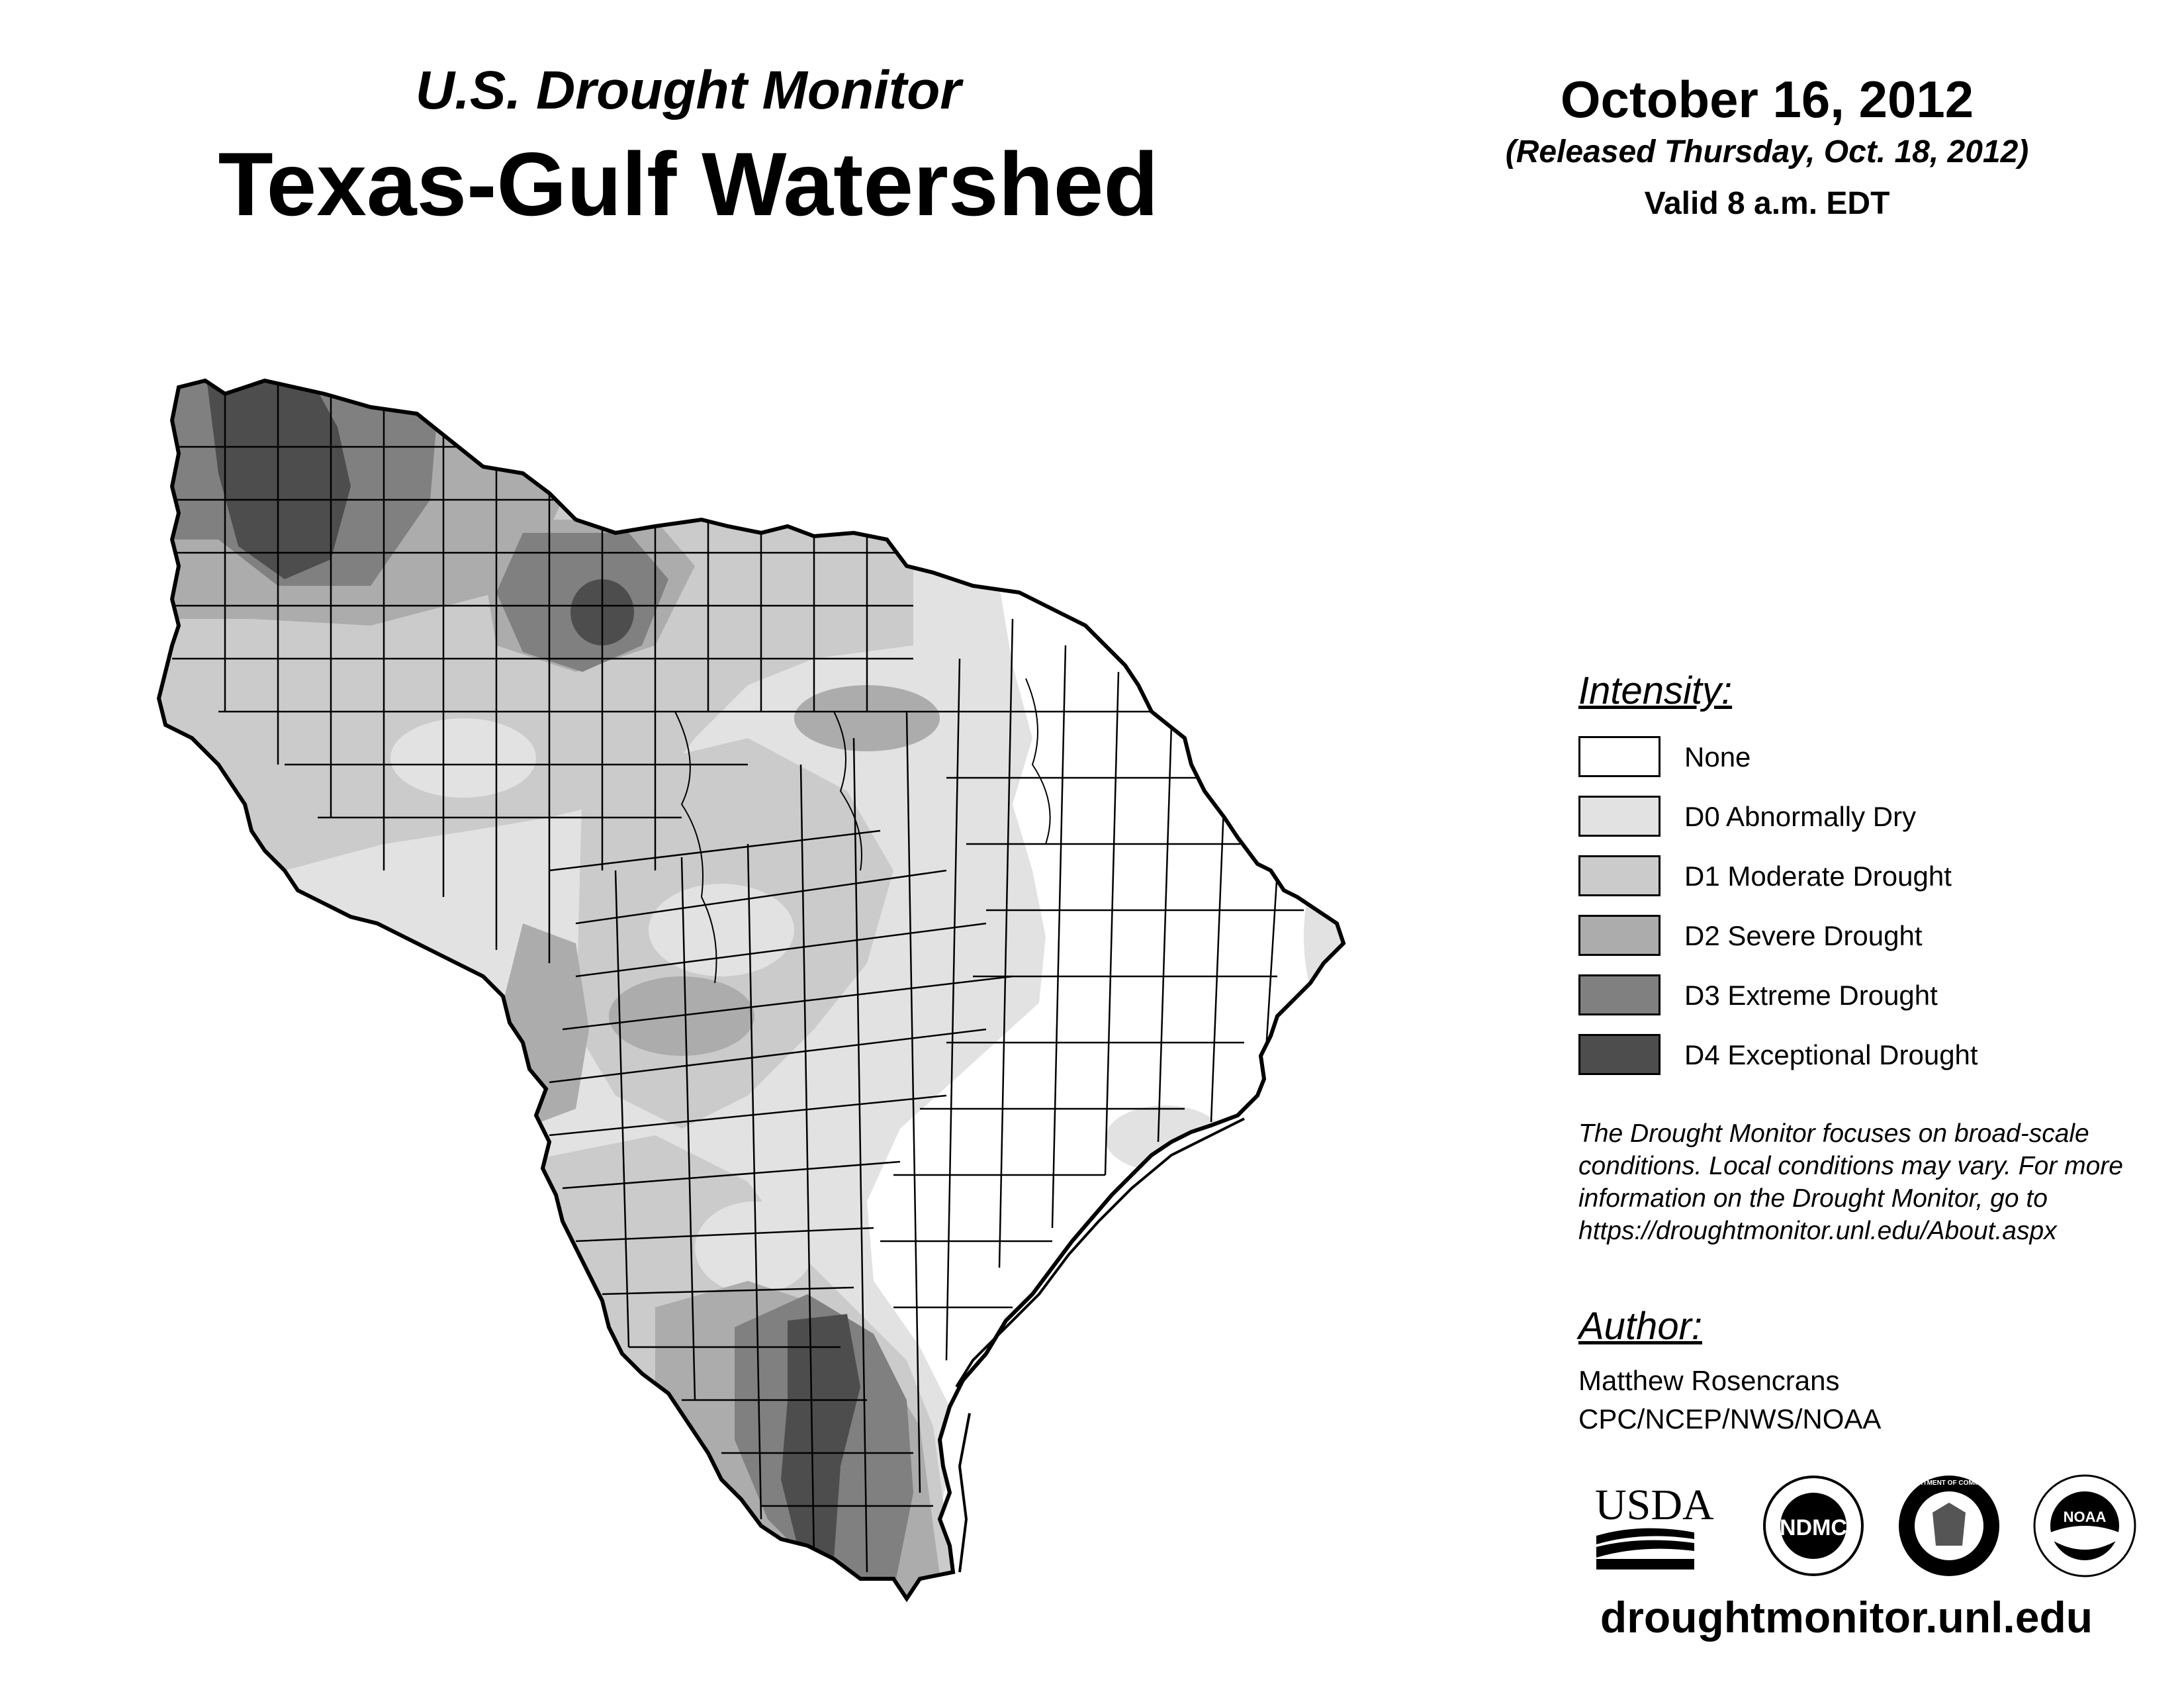  What do you see at coordinates (1100, 1252) in the screenshot?
I see `barrier-island` at bounding box center [1100, 1252].